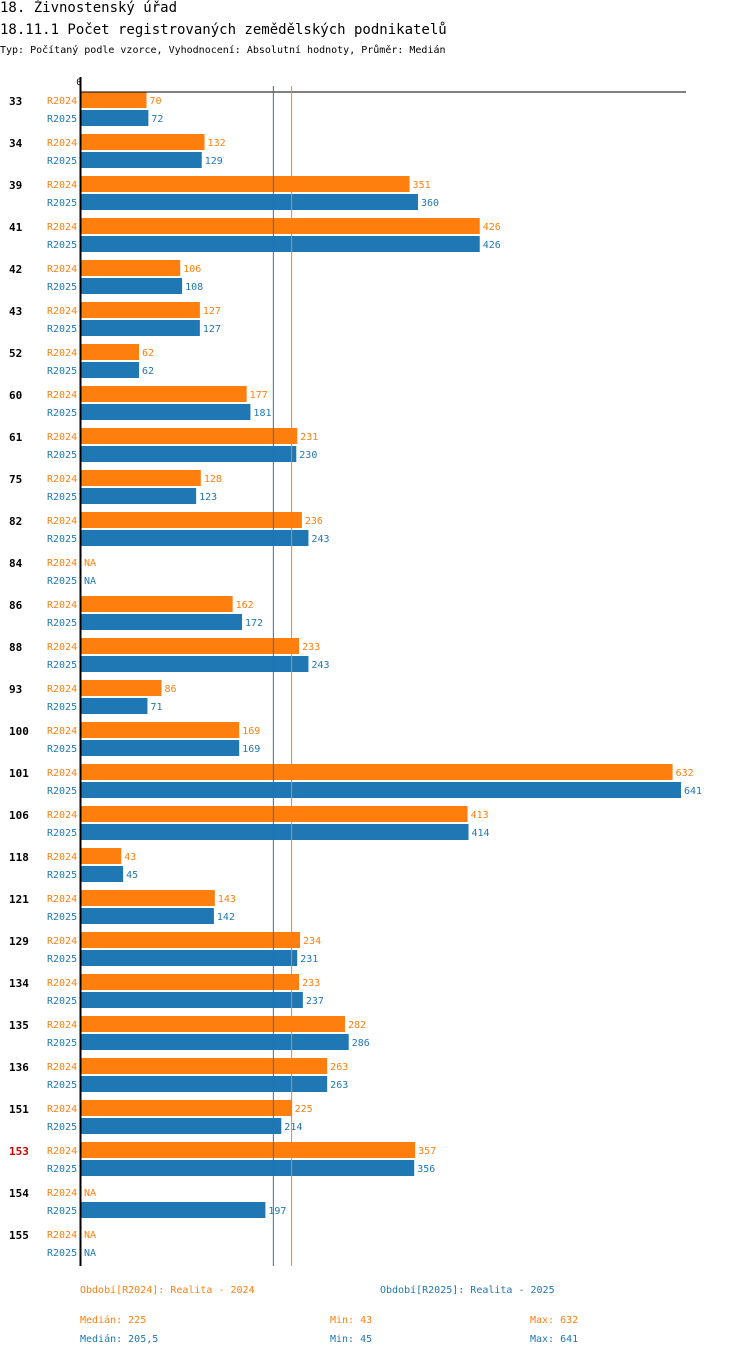  I want to click on data-label: 230, so click(308, 455).